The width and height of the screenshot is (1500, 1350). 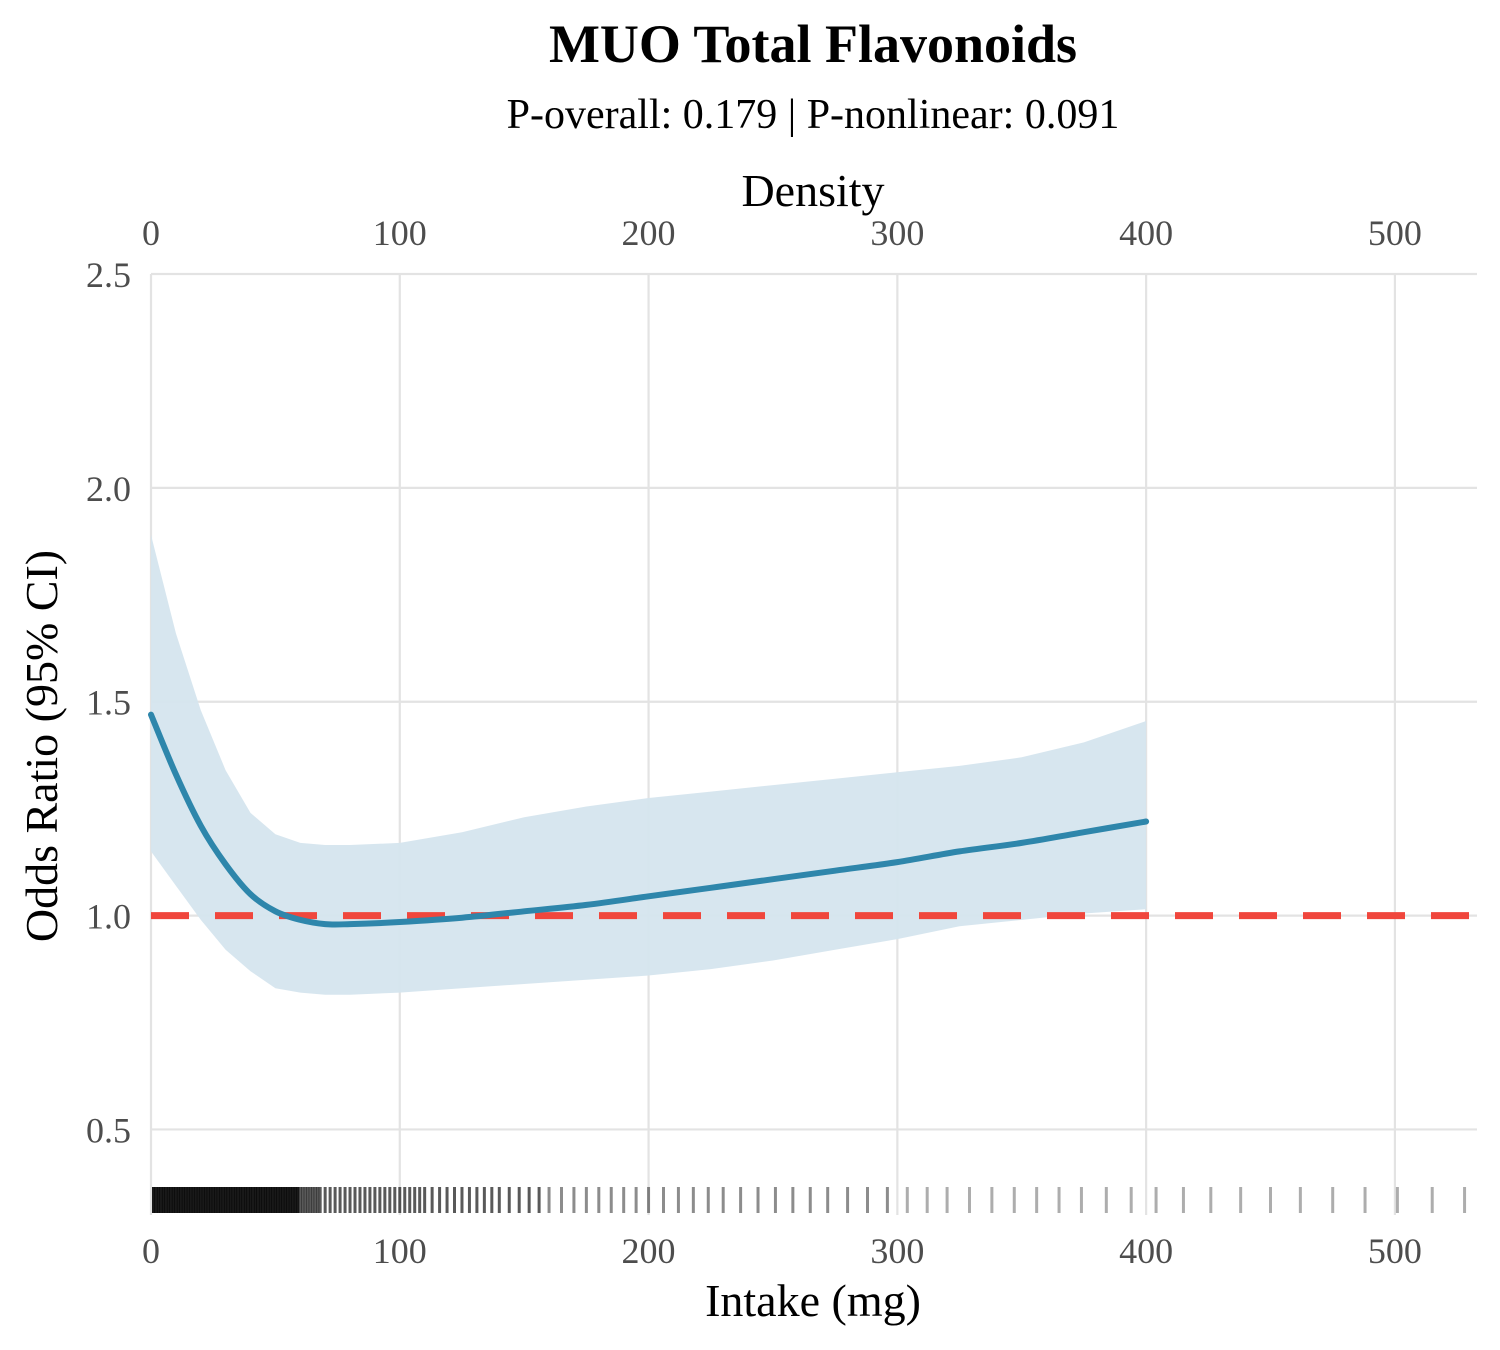 What do you see at coordinates (108, 489) in the screenshot?
I see `y-tick-label: 2.0` at bounding box center [108, 489].